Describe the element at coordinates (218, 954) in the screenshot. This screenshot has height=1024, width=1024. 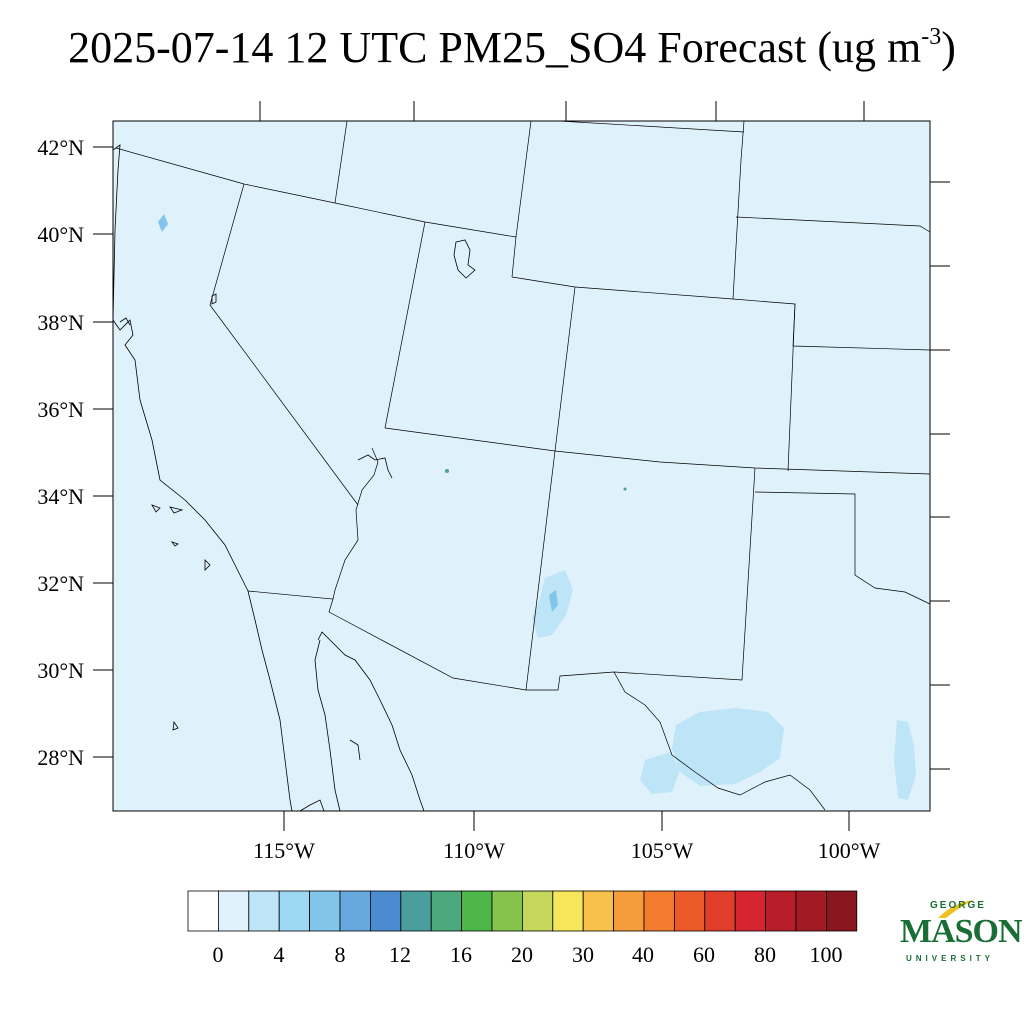
I see `cbar-label-0: 0` at that location.